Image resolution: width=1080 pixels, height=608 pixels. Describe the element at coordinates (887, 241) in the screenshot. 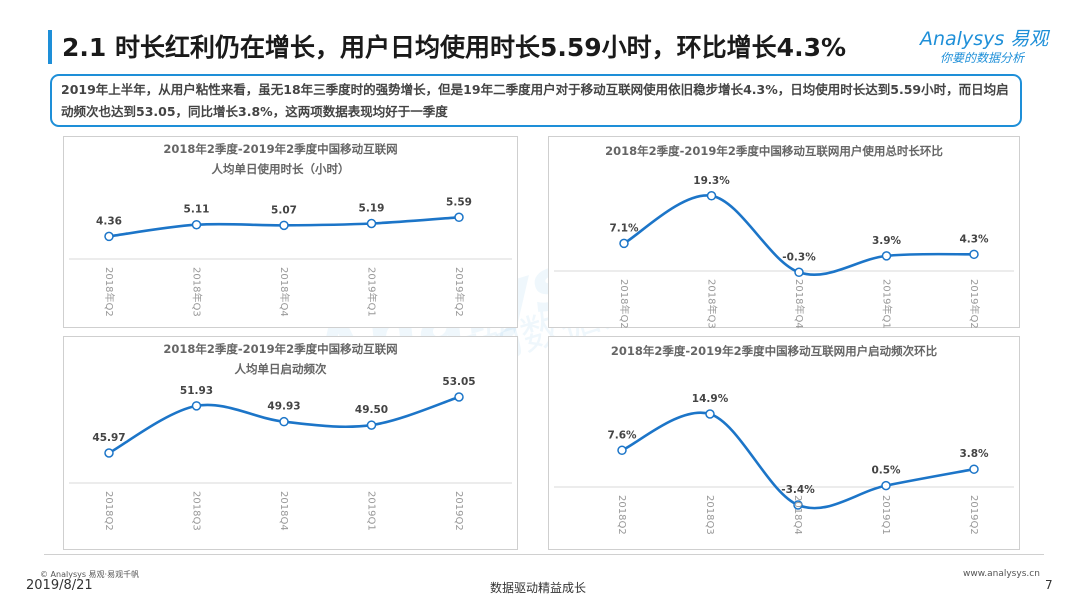

I see `data-label: 3.9%` at that location.